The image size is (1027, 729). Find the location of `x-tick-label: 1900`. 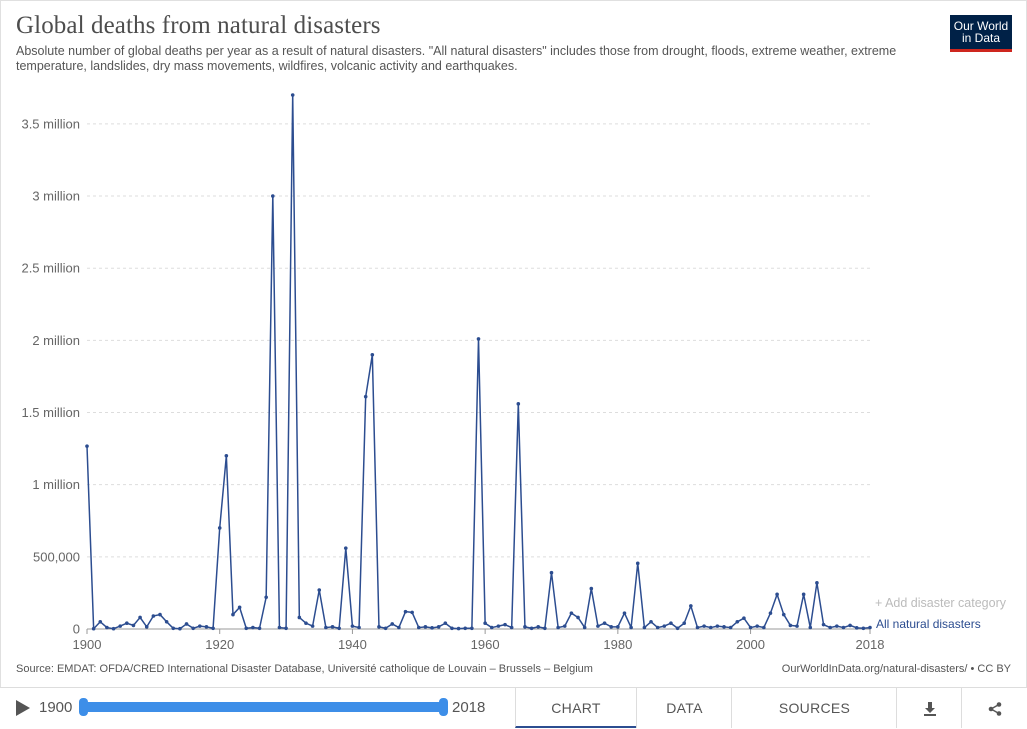

x-tick-label: 1900 is located at coordinates (87, 644).